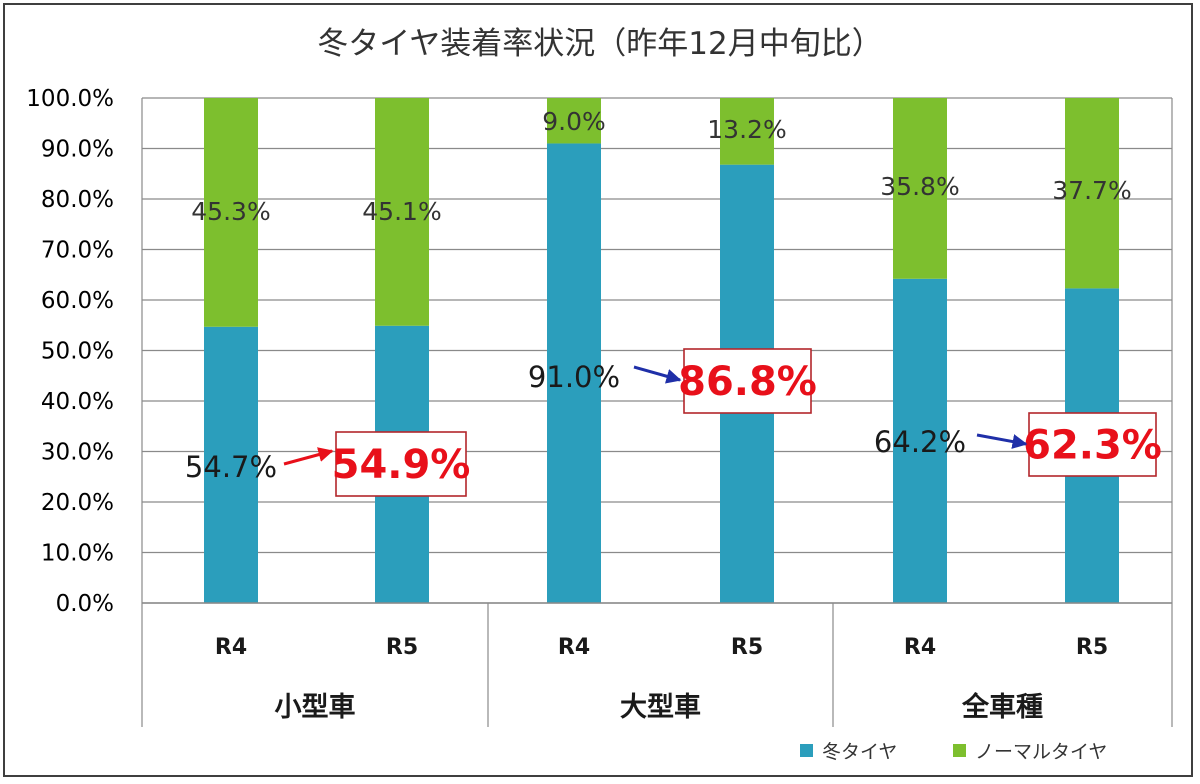 The width and height of the screenshot is (1200, 784). I want to click on winter-tire-highlight-label: 54.9%, so click(401, 465).